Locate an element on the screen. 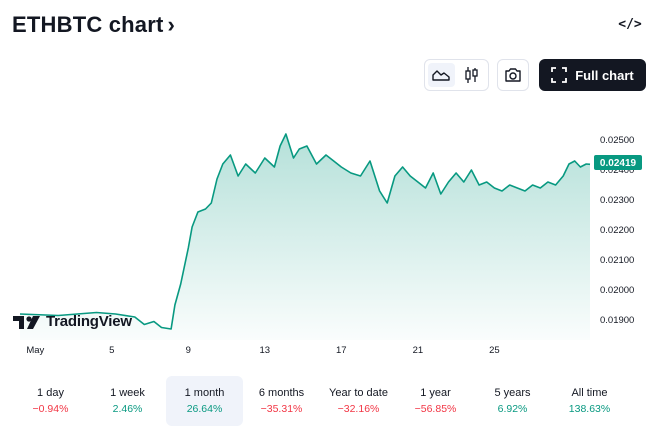 The width and height of the screenshot is (657, 429). candles-icon is located at coordinates (471, 75).